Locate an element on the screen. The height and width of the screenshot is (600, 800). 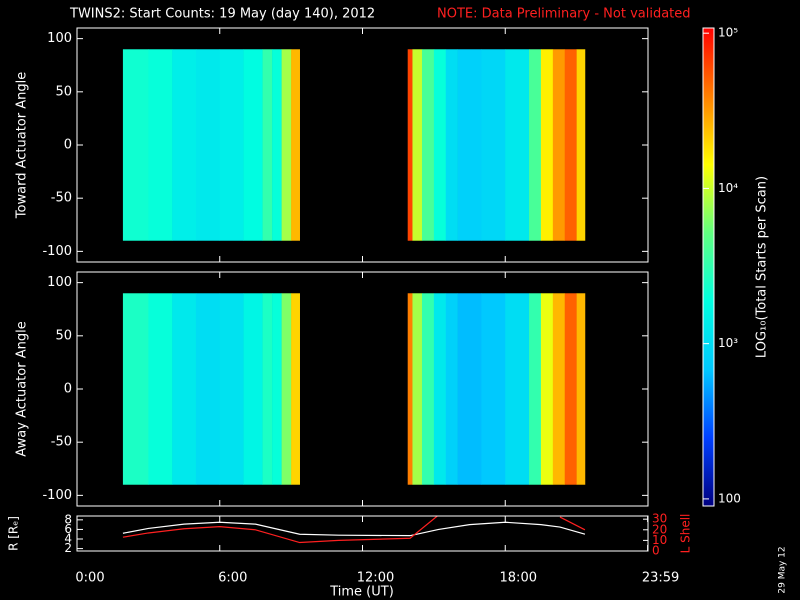
lines is located at coordinates (354, 530).